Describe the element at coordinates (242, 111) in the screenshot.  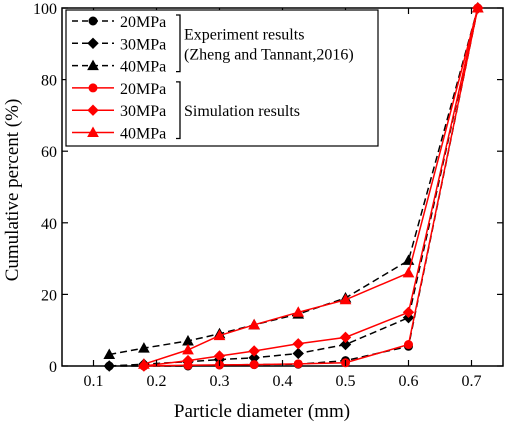
I see `legend-group-label: Simulation results` at that location.